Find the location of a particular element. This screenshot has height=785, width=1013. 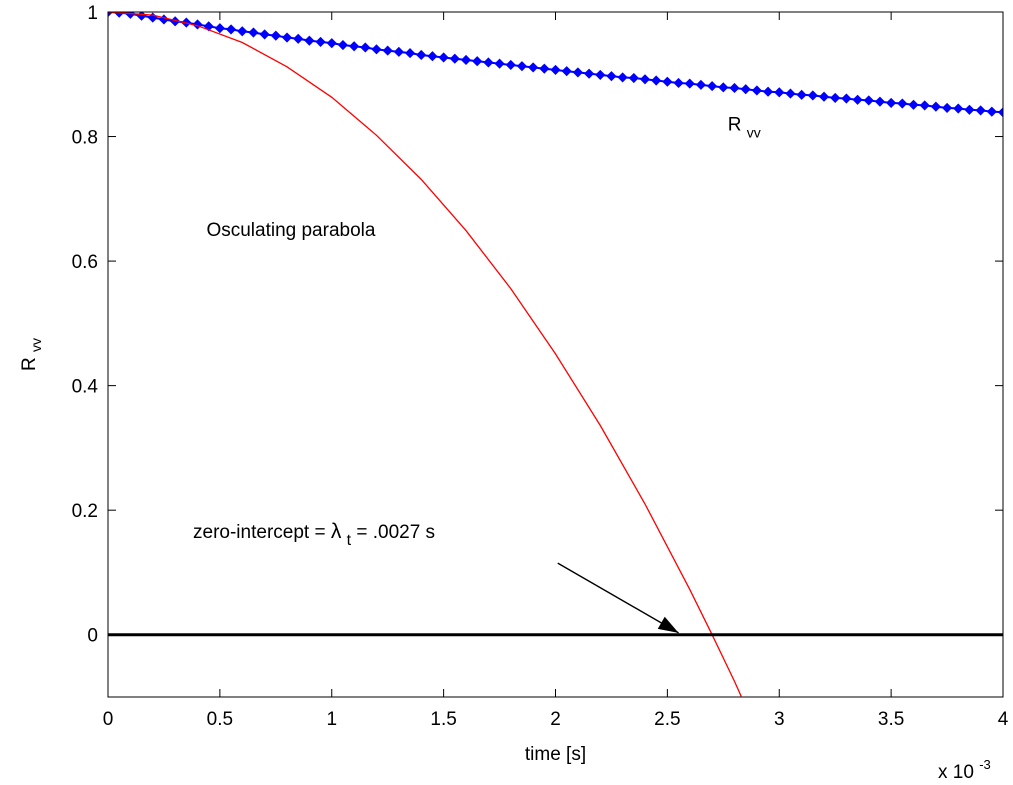

y-tick-label: 0 is located at coordinates (92, 636).